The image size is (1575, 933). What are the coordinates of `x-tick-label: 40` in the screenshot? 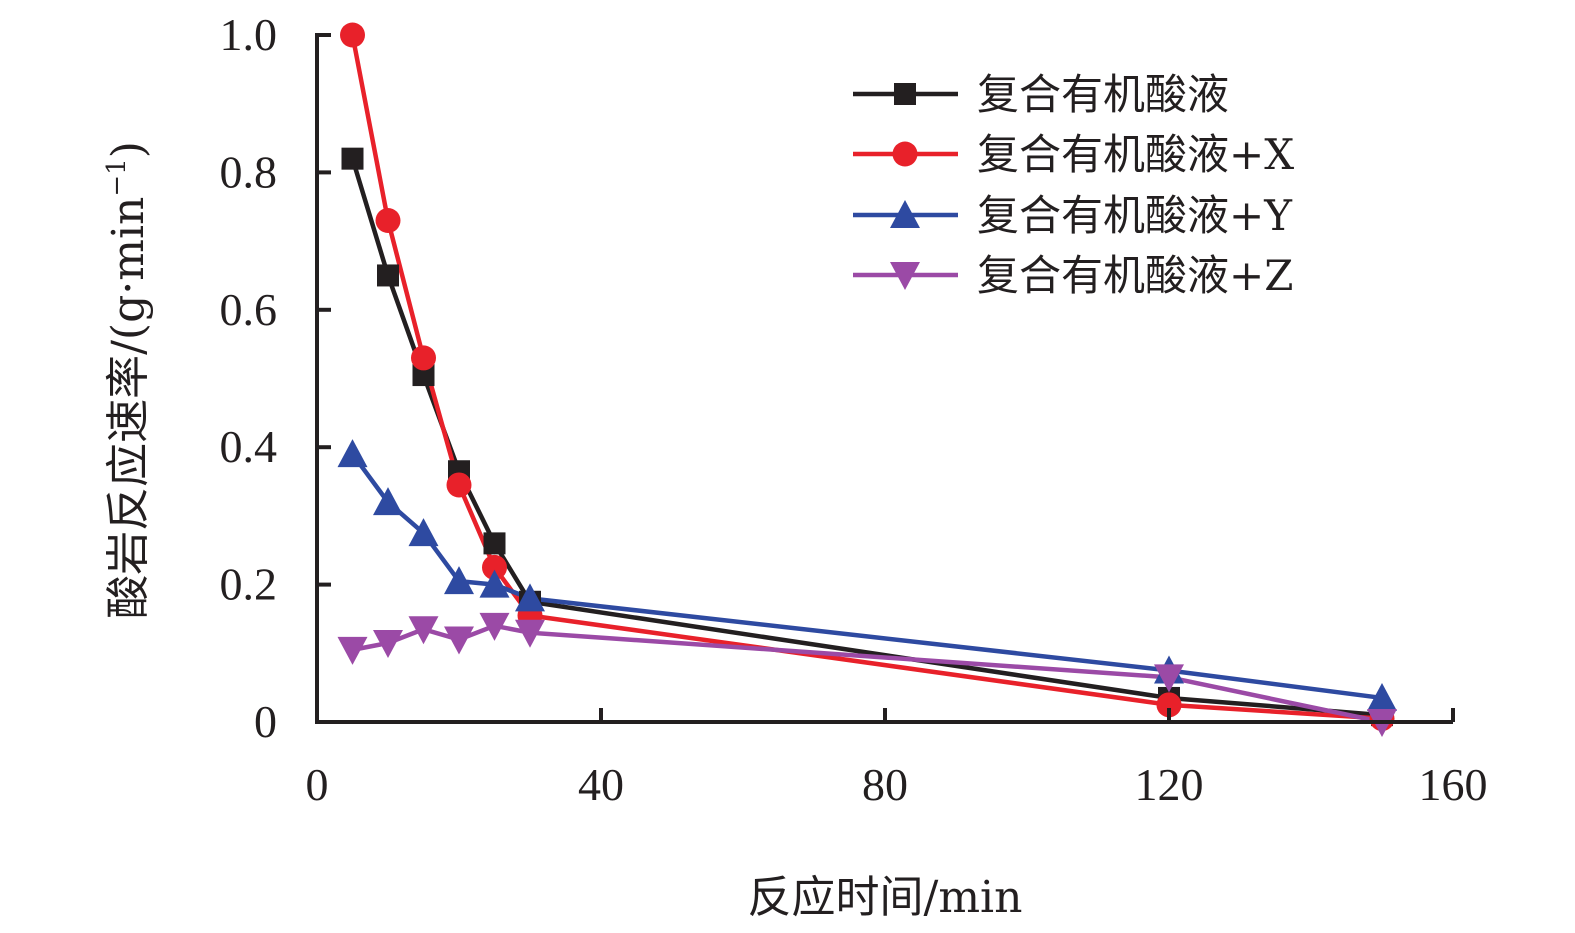 It's located at (601, 784).